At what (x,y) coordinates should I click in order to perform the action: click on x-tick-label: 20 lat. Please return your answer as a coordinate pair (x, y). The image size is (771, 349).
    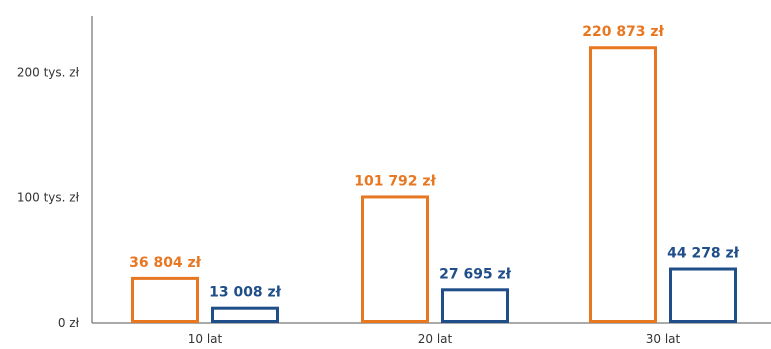
    Looking at the image, I should click on (435, 339).